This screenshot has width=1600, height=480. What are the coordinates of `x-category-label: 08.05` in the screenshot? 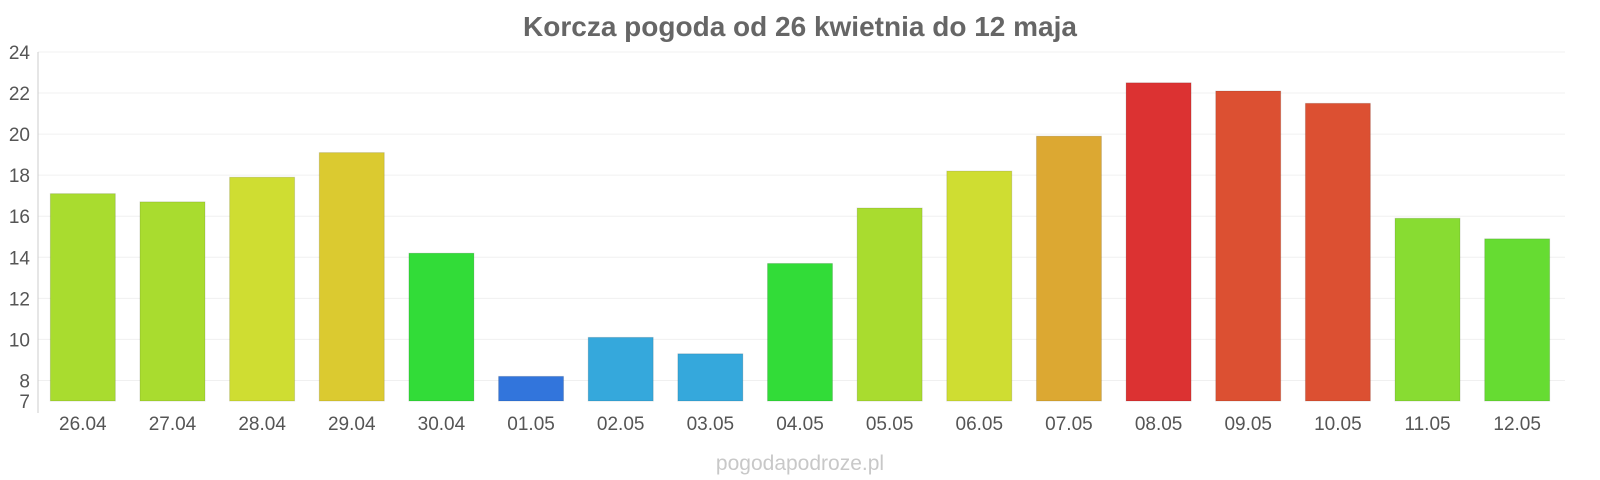 It's located at (1159, 424).